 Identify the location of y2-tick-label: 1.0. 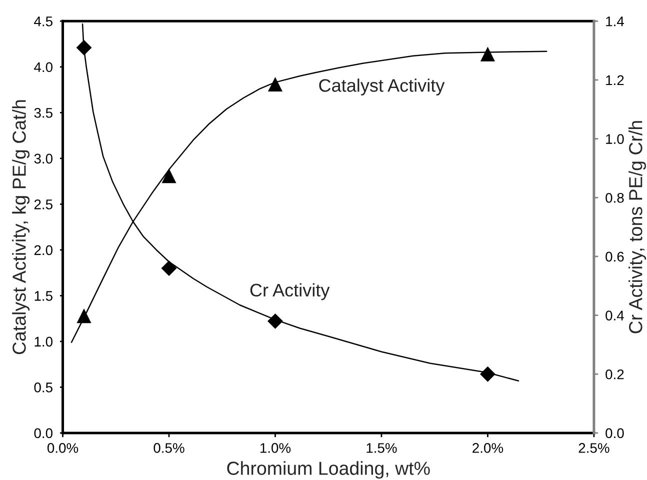
(615, 139).